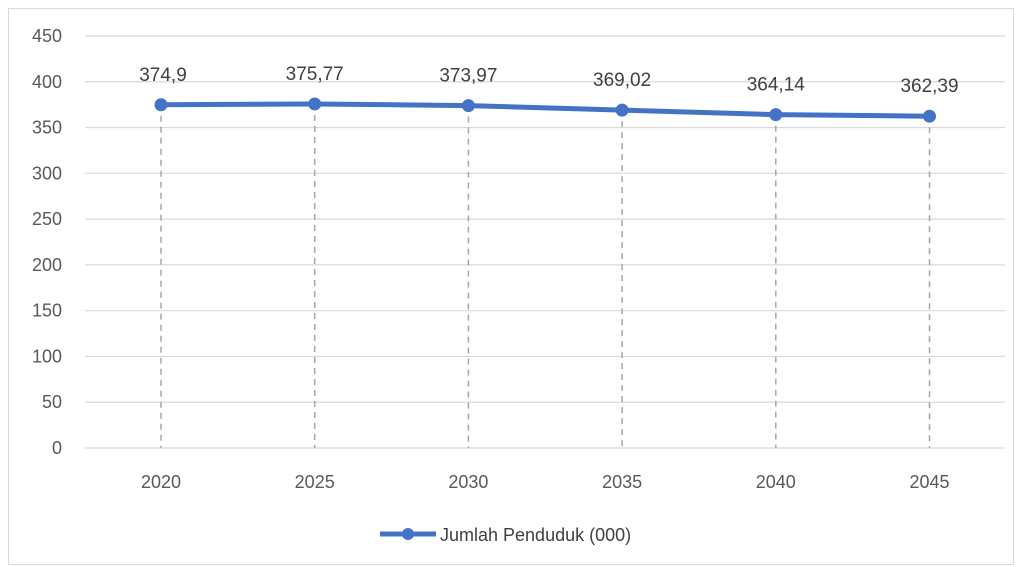 Image resolution: width=1024 pixels, height=567 pixels. Describe the element at coordinates (622, 482) in the screenshot. I see `x-tick-label: 2035` at that location.